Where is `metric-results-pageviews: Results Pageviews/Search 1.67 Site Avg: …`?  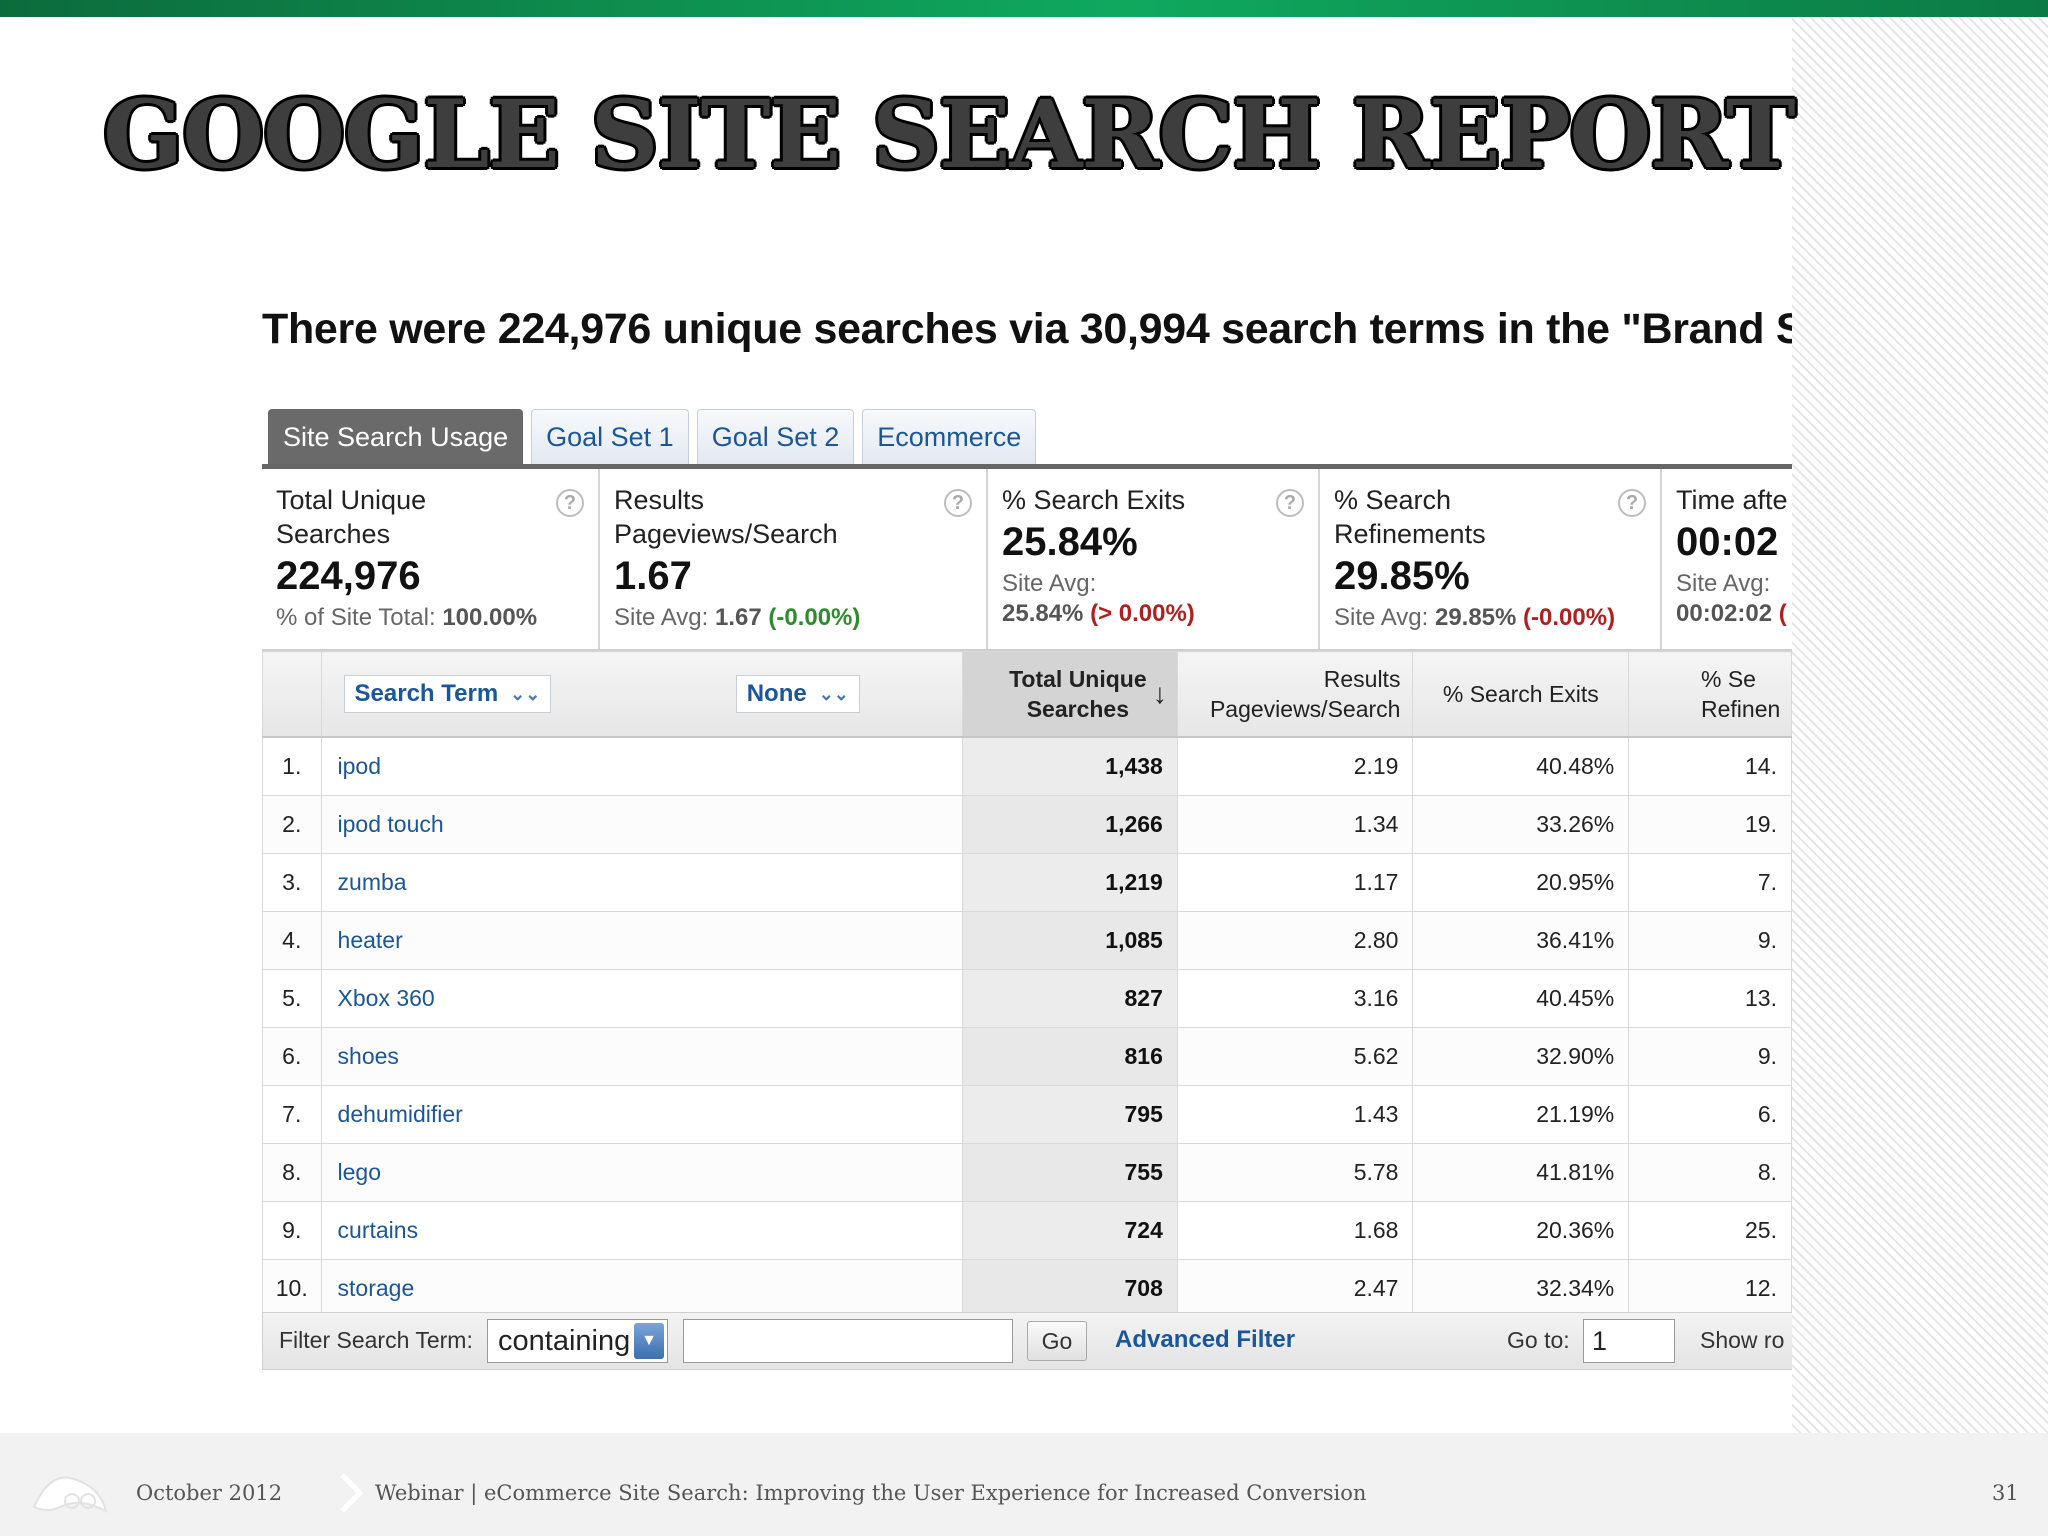 metric-results-pageviews: Results Pageviews/Search 1.67 Site Avg: … is located at coordinates (794, 559).